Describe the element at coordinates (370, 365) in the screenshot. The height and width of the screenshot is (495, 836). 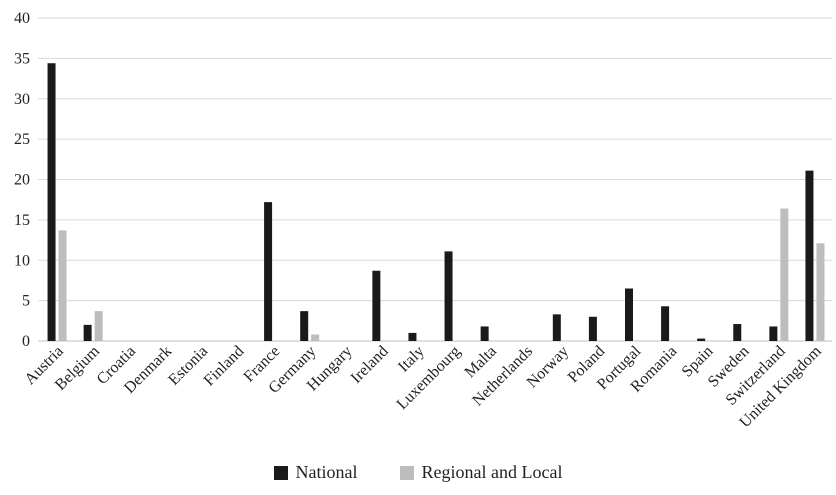
I see `x-category-label: Ireland` at that location.